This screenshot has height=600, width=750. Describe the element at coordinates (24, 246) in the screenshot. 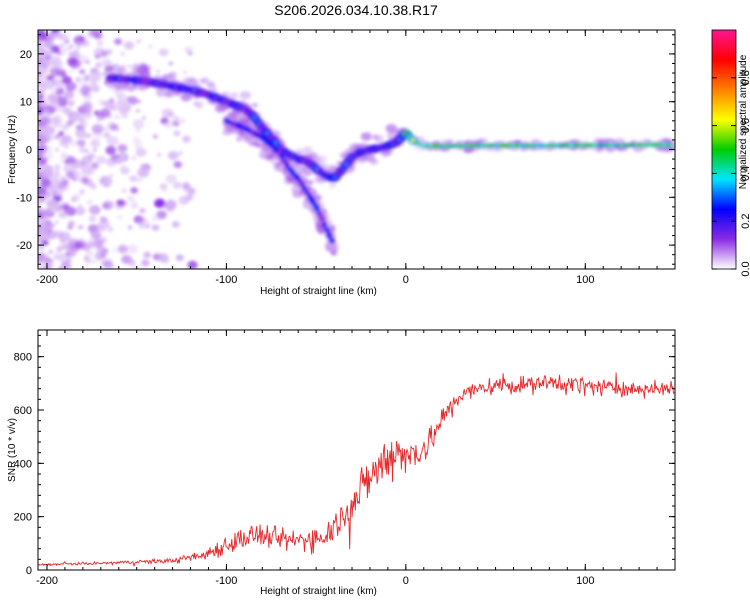

I see `y-tick-label: -20` at that location.